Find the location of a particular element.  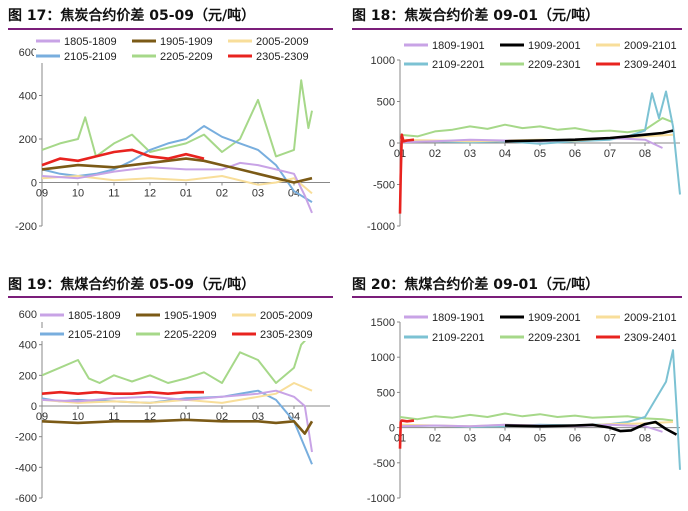

legend-label: 2305-2309 is located at coordinates (282, 57).